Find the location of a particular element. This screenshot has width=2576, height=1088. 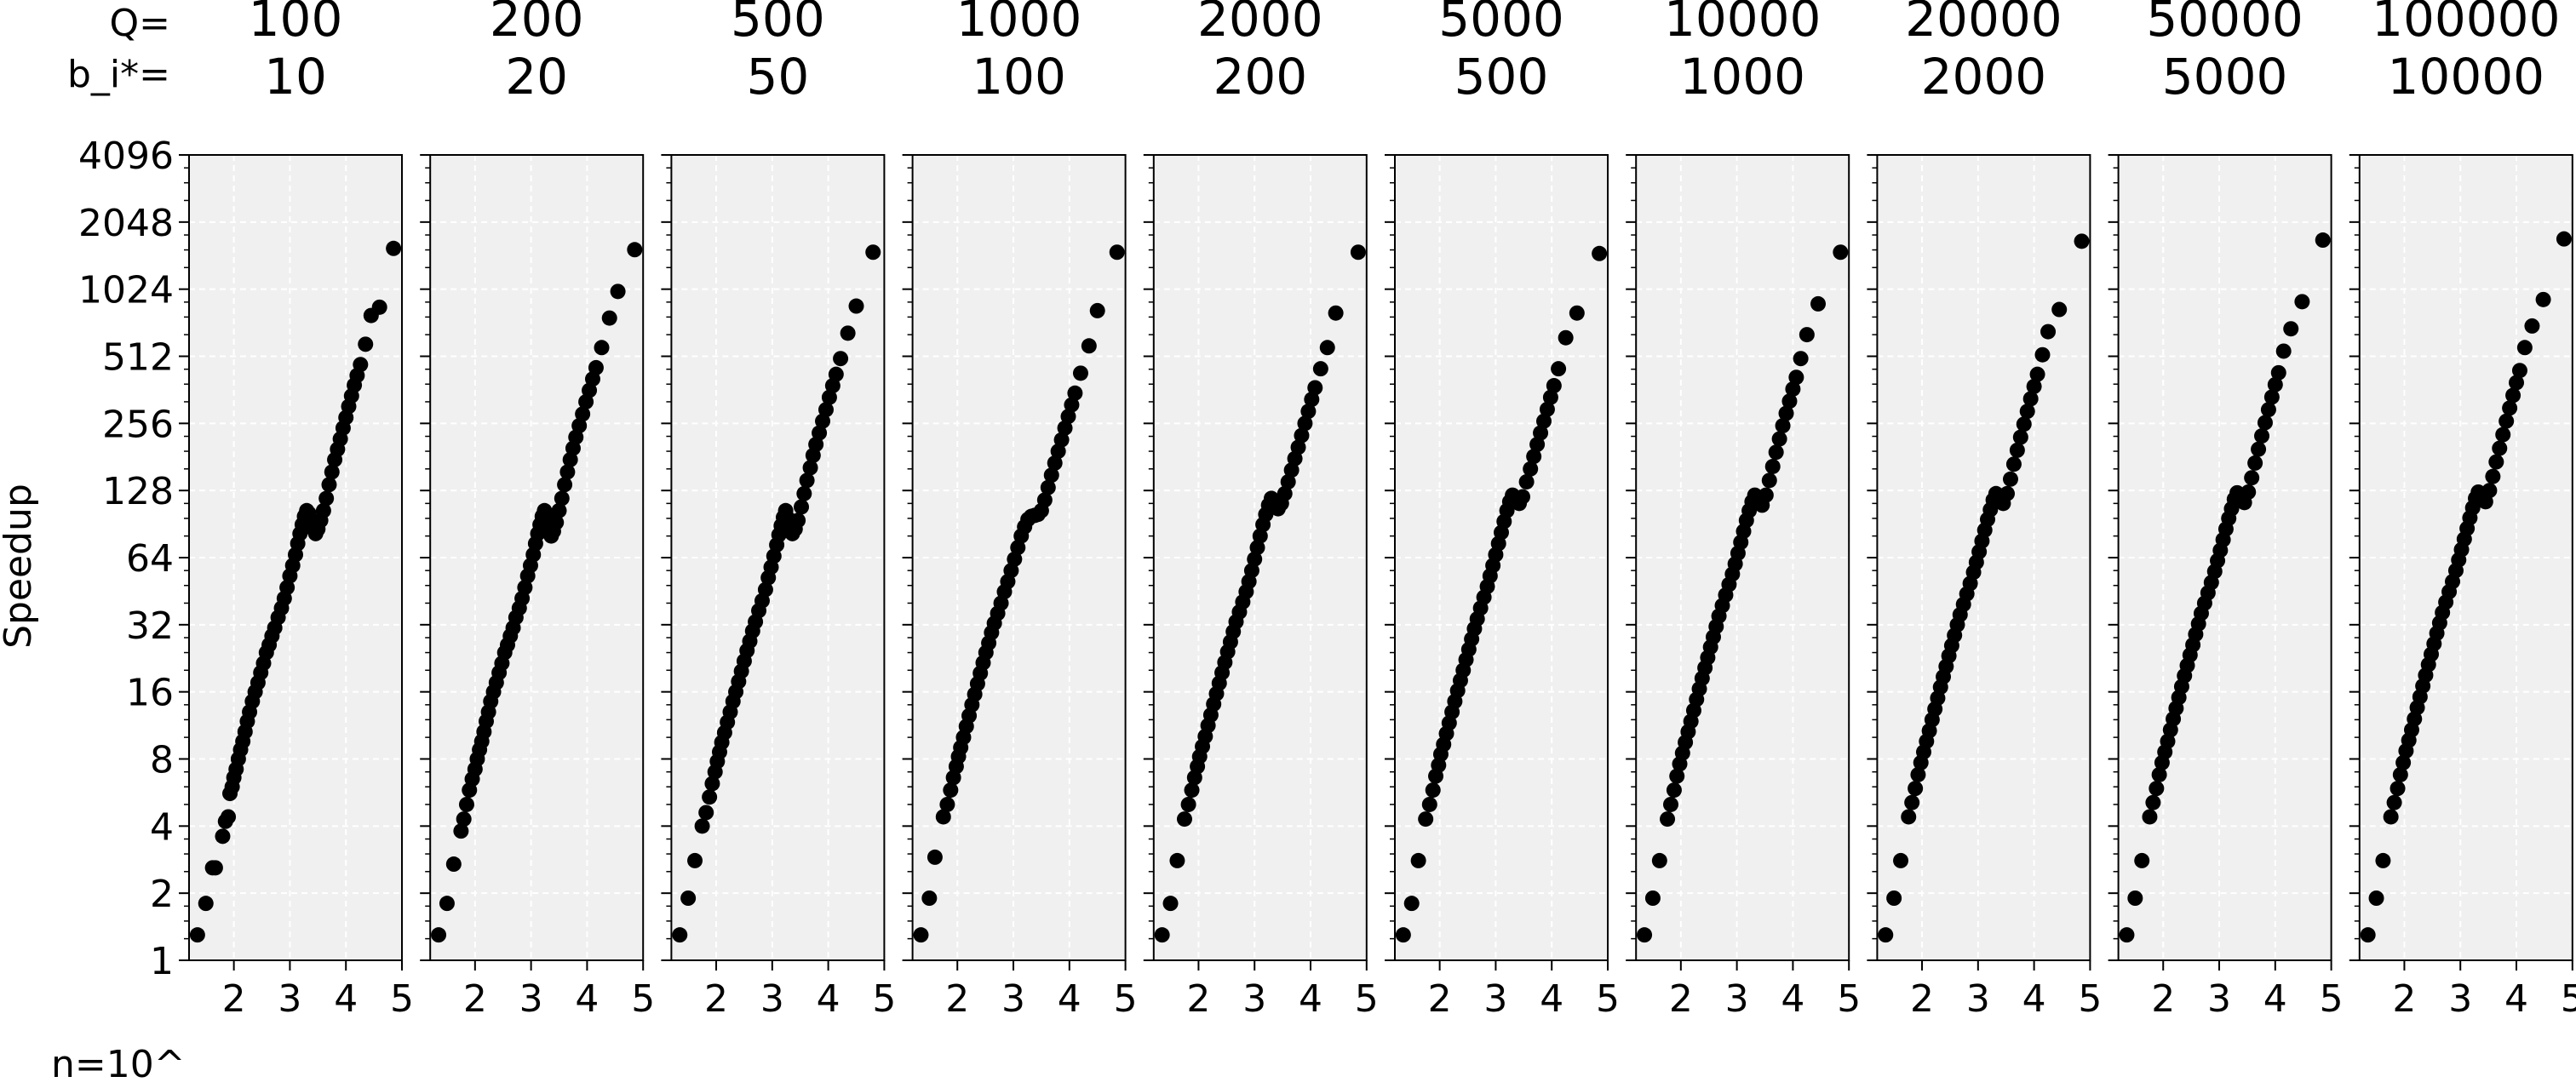

y-tick-label: 4096 is located at coordinates (126, 156).